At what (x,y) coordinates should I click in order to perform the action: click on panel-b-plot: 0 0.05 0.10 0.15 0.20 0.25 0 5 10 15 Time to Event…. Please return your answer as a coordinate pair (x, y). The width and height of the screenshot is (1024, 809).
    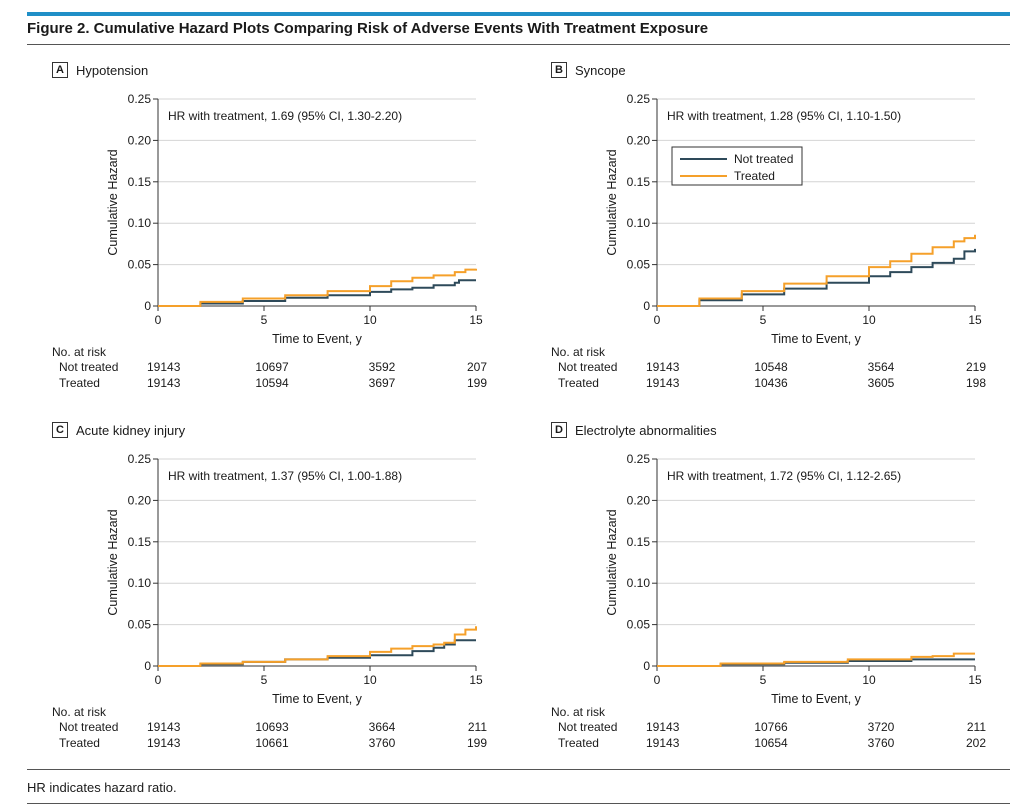
    Looking at the image, I should click on (793, 219).